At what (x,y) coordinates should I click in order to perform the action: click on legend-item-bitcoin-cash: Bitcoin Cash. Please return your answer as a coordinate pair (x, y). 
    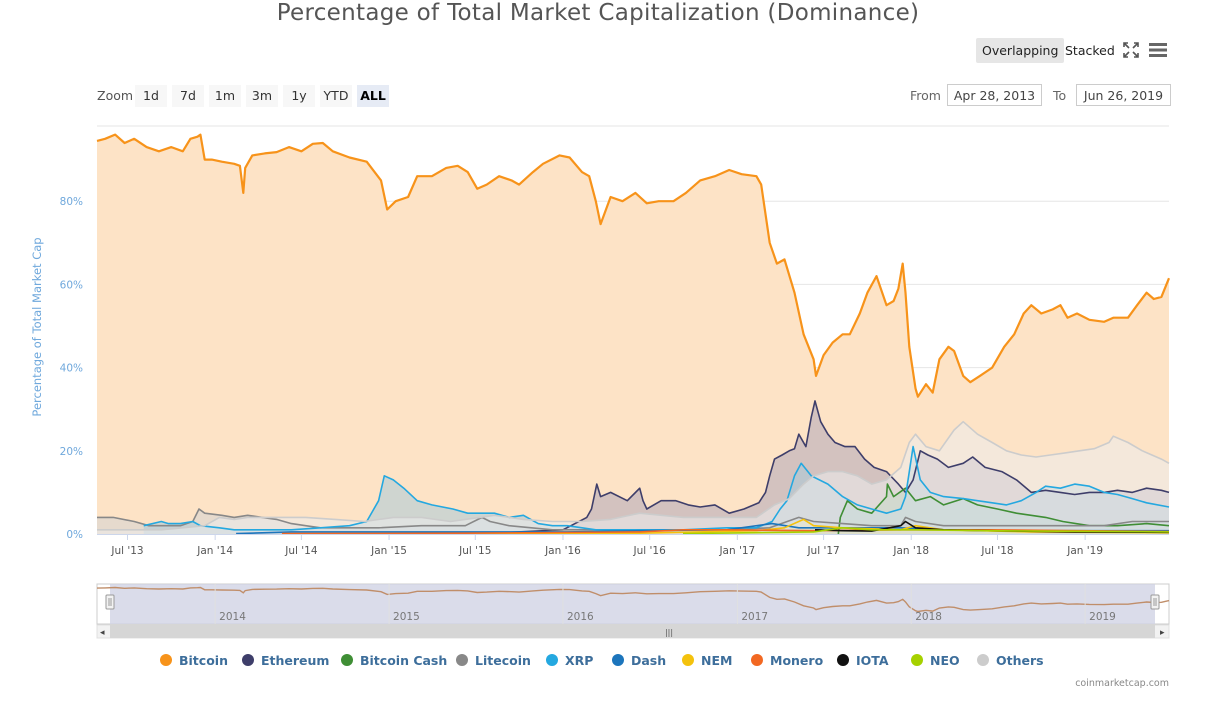
    Looking at the image, I should click on (394, 660).